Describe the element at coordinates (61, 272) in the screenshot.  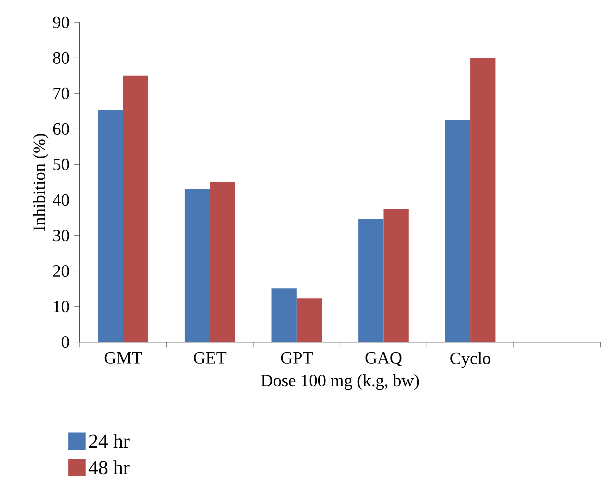
I see `y-tick-label: 20` at that location.